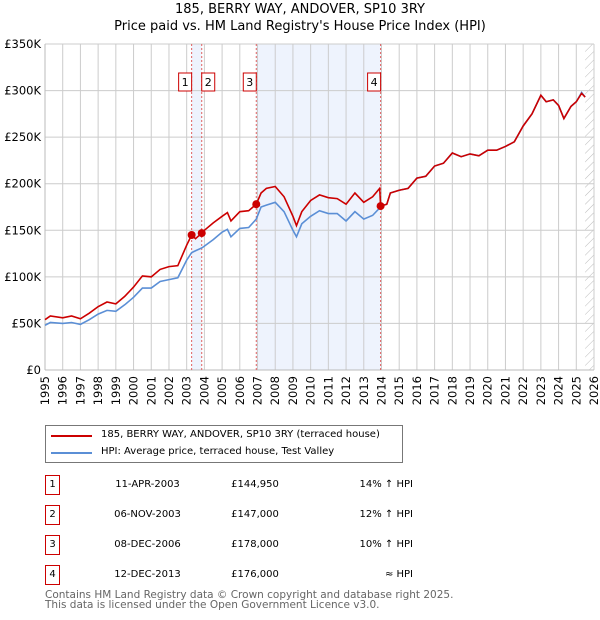 The image size is (600, 620). What do you see at coordinates (470, 390) in the screenshot?
I see `x-tick-label: 2019` at bounding box center [470, 390].